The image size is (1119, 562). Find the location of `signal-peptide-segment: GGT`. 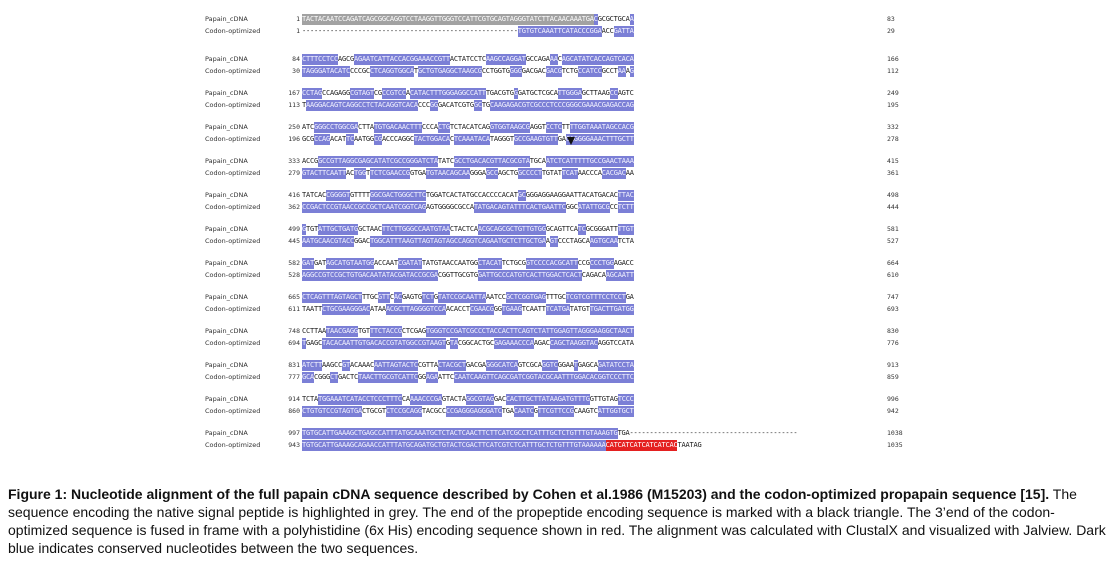

signal-peptide-segment: GGT is located at coordinates (399, 19).